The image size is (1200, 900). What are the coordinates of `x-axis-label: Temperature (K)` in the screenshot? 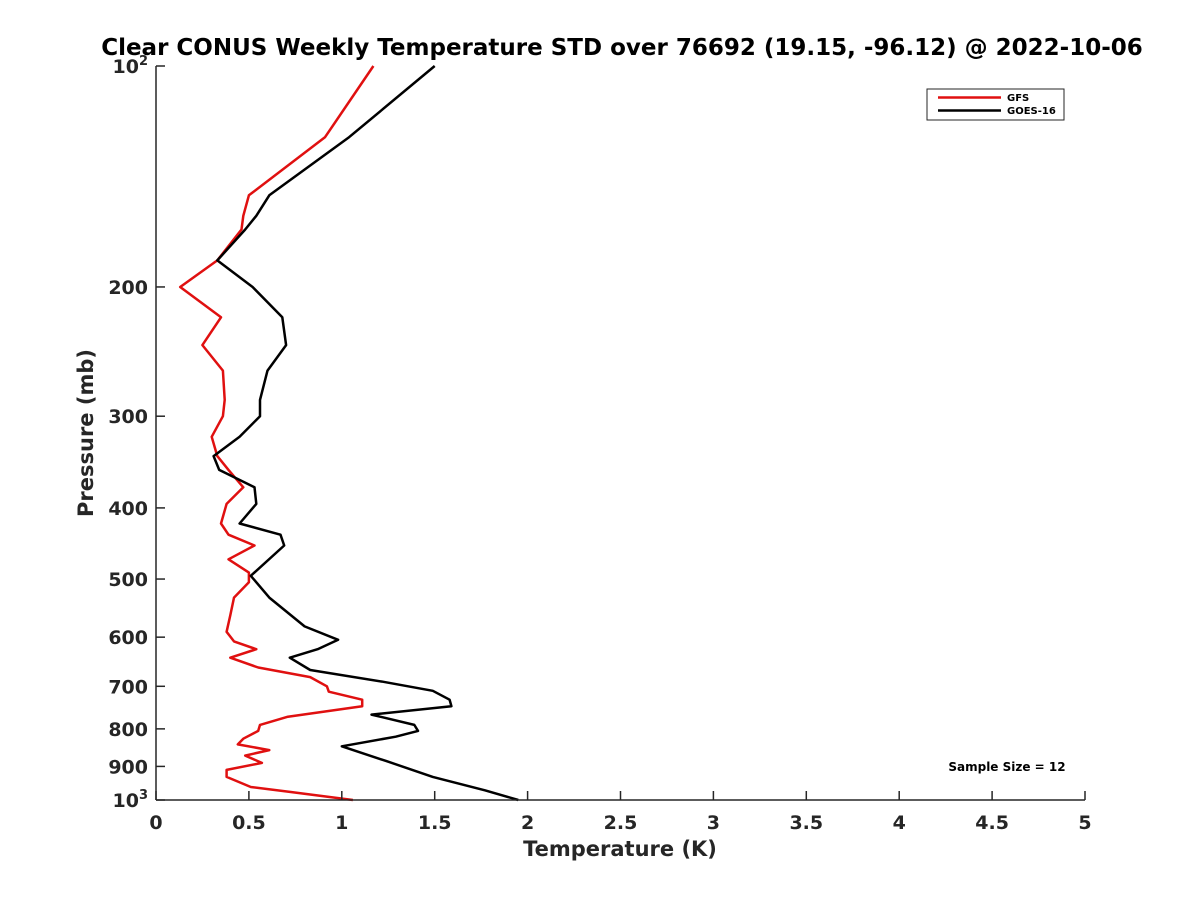 It's located at (620, 849).